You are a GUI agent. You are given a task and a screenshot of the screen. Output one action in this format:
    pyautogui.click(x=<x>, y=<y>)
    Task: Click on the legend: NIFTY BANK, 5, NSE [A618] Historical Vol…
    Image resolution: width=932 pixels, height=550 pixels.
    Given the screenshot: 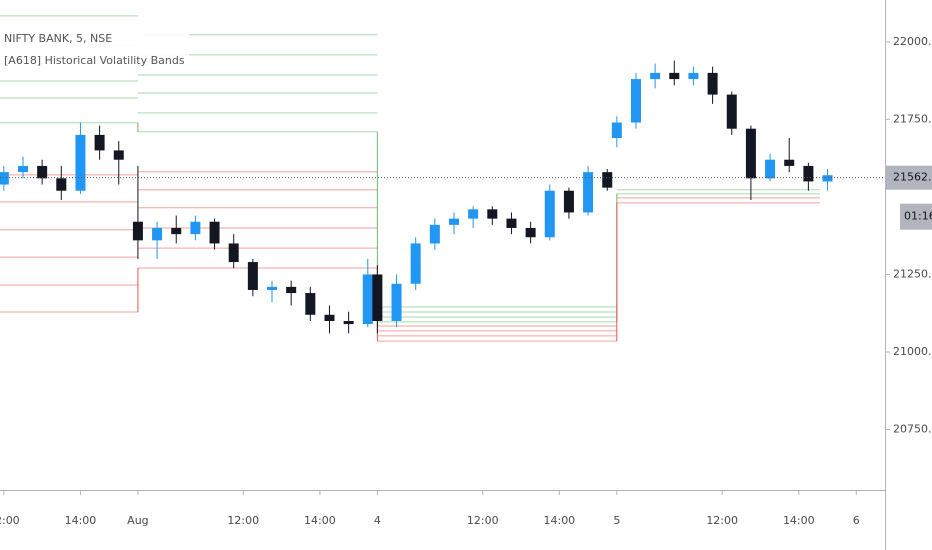 What is the action you would take?
    pyautogui.click(x=94, y=50)
    